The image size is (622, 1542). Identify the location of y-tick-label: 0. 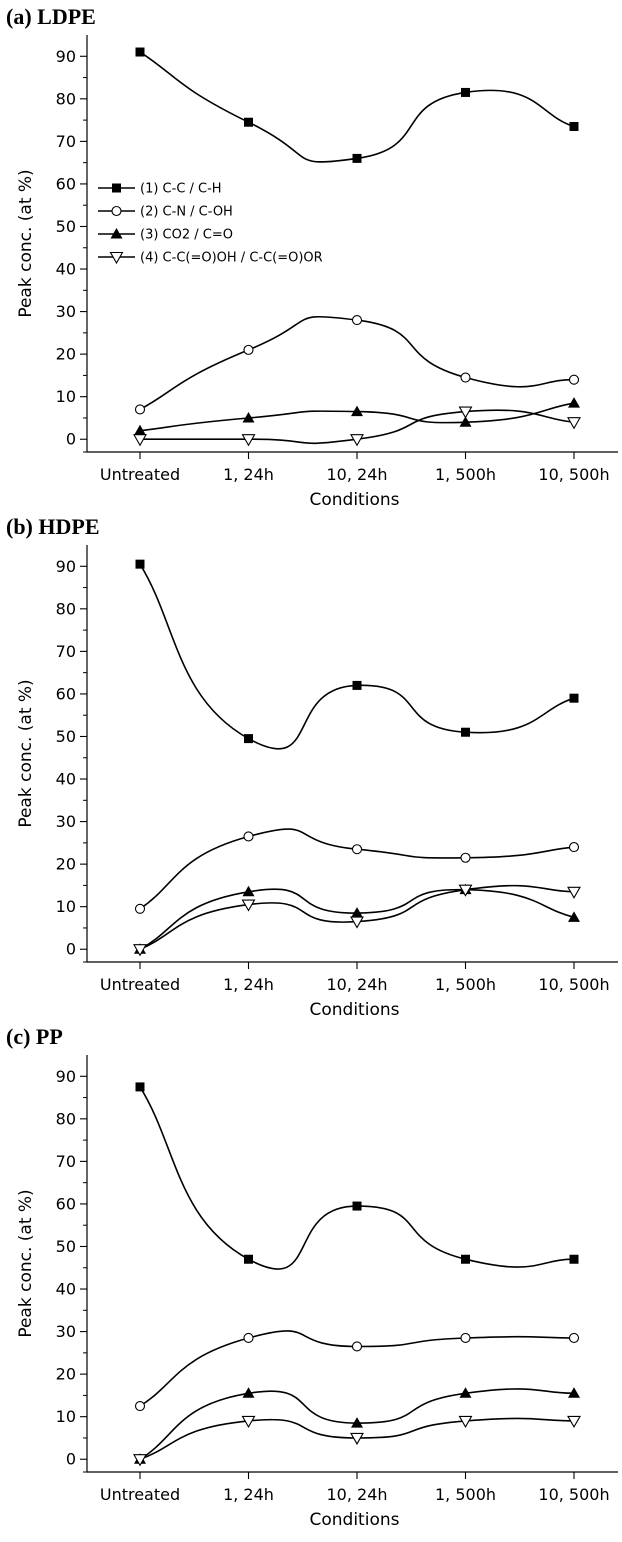
(71, 949).